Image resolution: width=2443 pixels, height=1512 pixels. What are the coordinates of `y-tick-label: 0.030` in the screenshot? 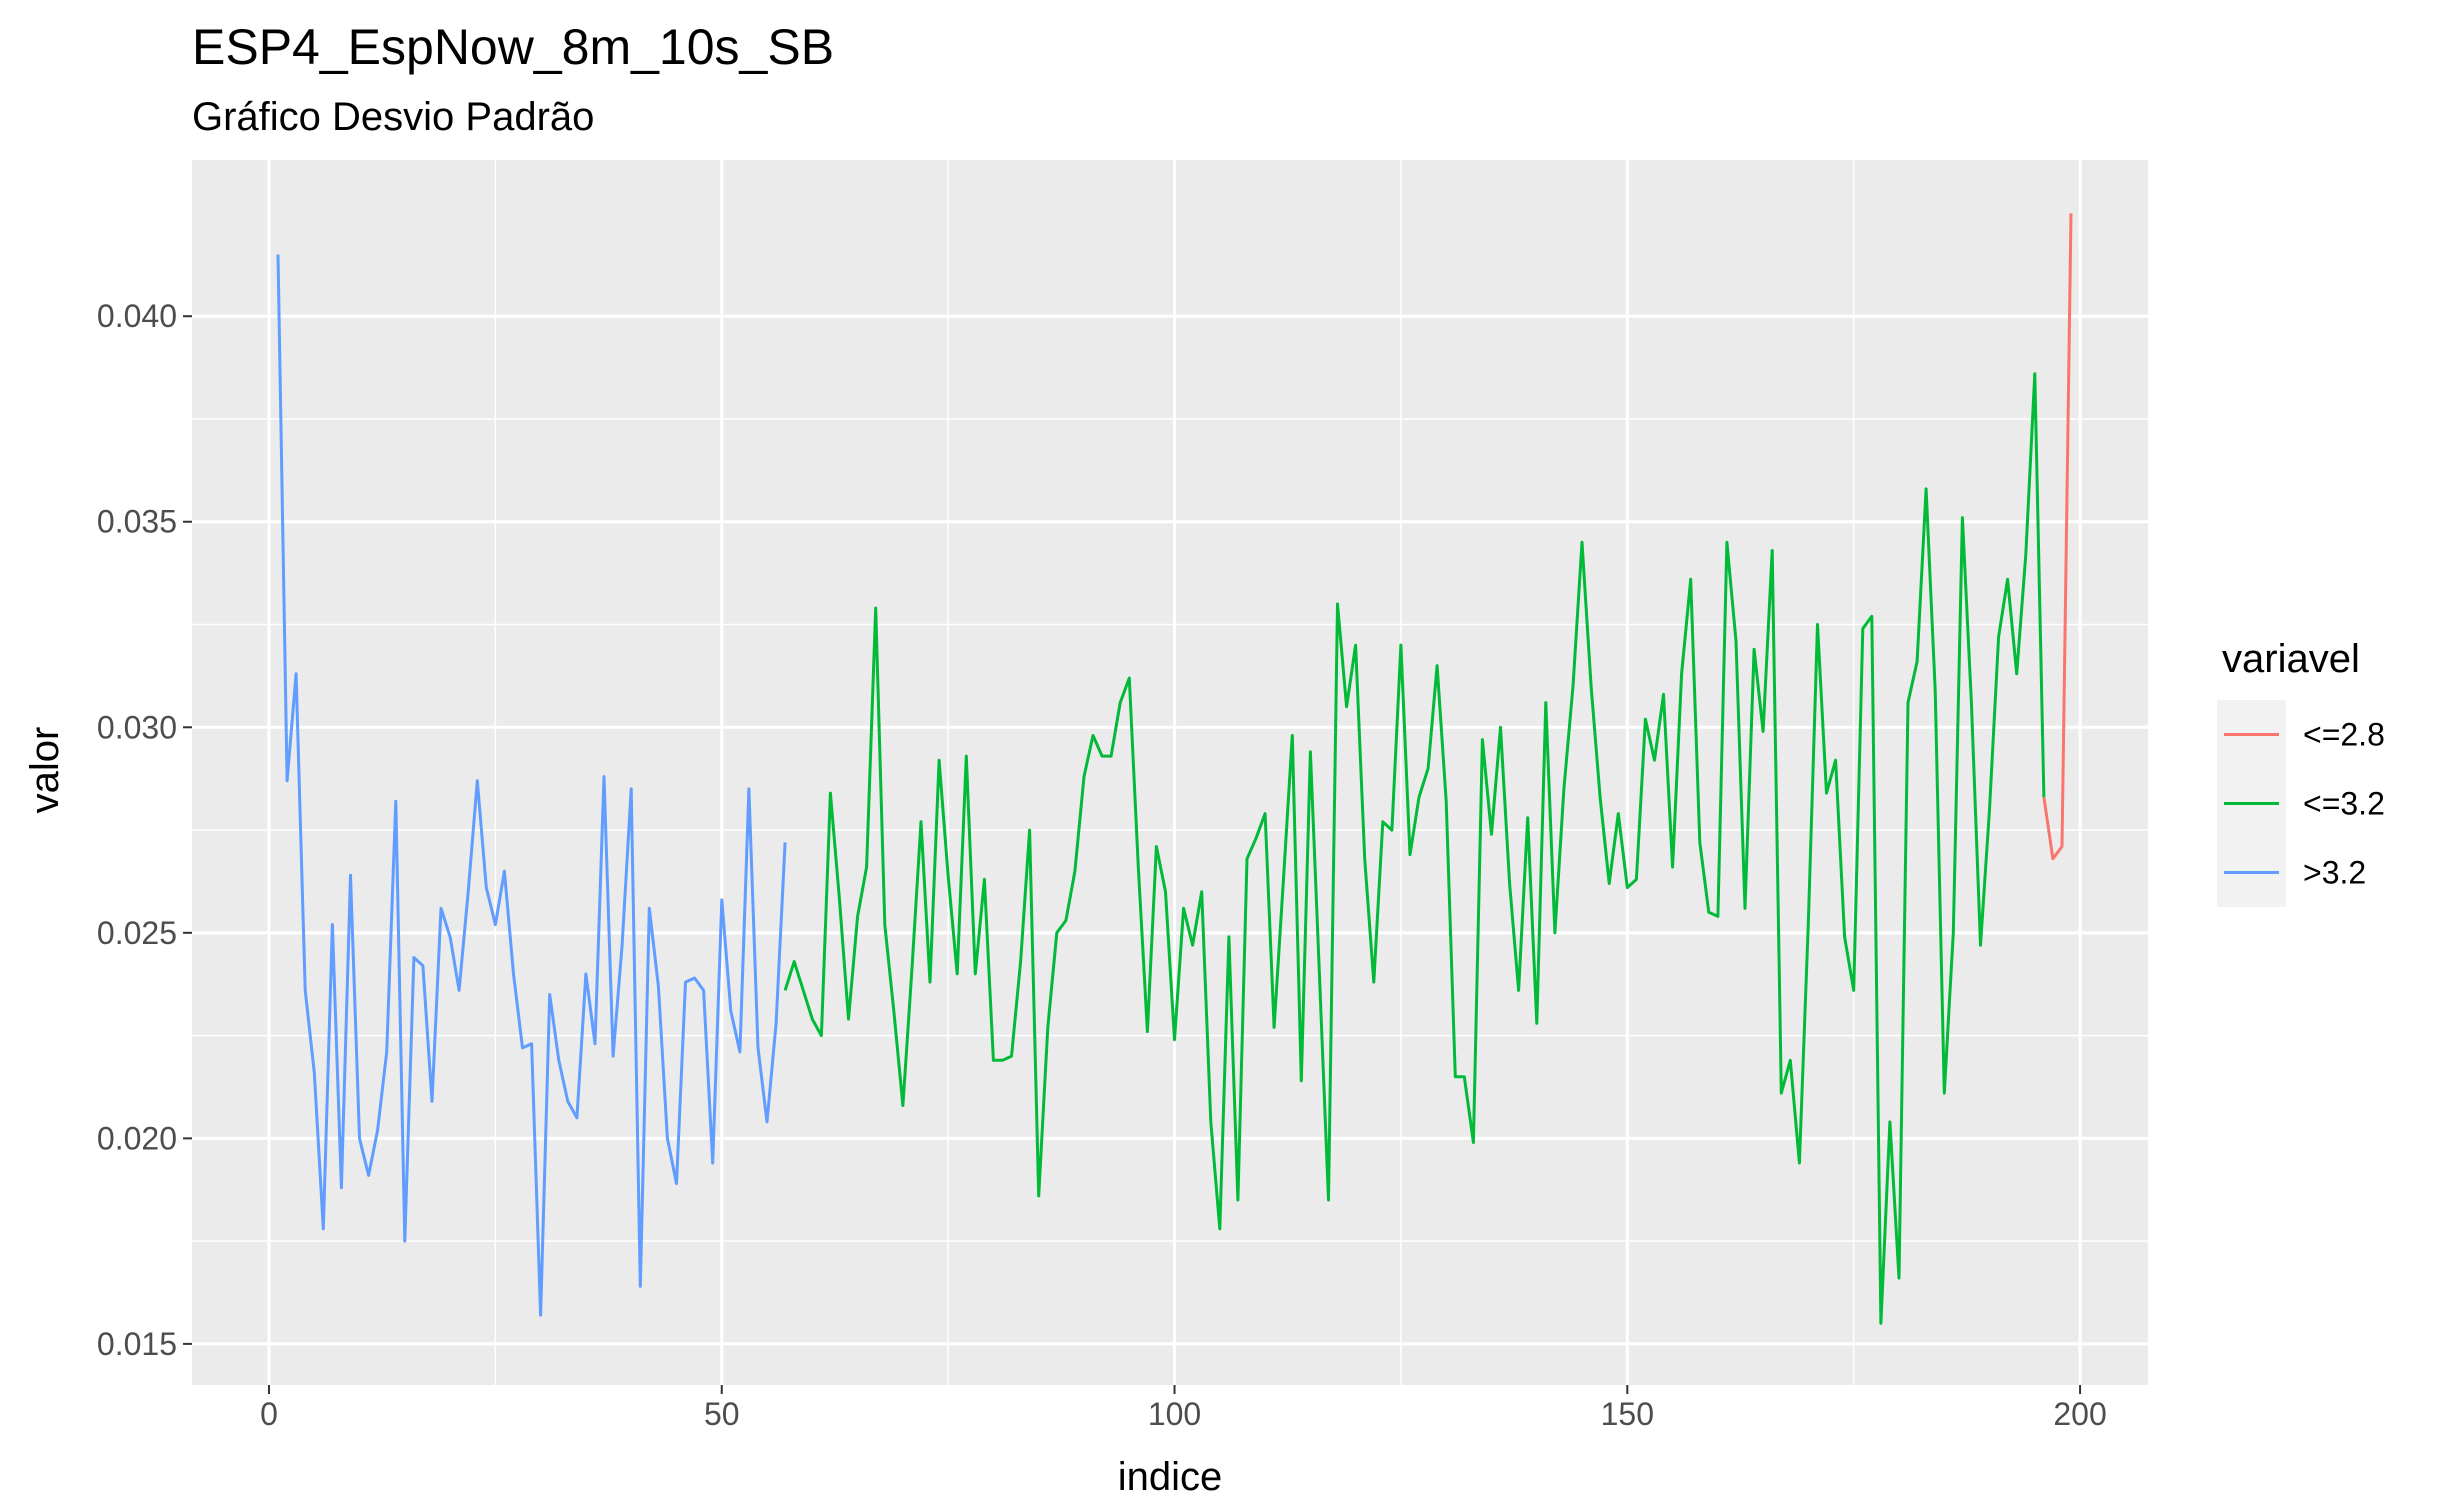 It's located at (137, 727).